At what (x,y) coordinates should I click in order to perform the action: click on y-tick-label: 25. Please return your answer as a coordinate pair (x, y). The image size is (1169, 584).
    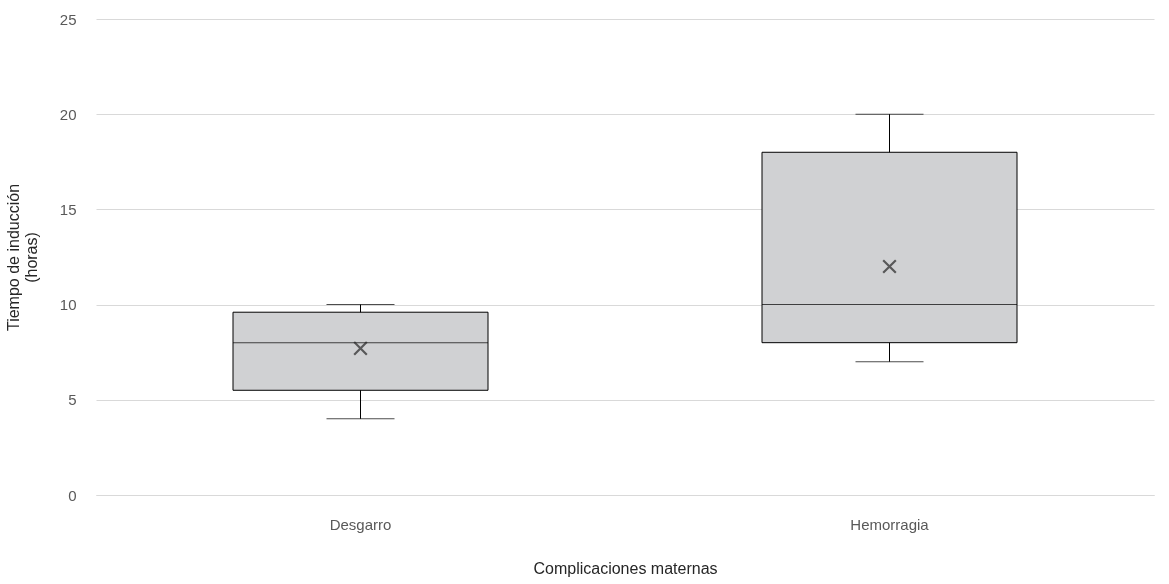
    Looking at the image, I should click on (68, 19).